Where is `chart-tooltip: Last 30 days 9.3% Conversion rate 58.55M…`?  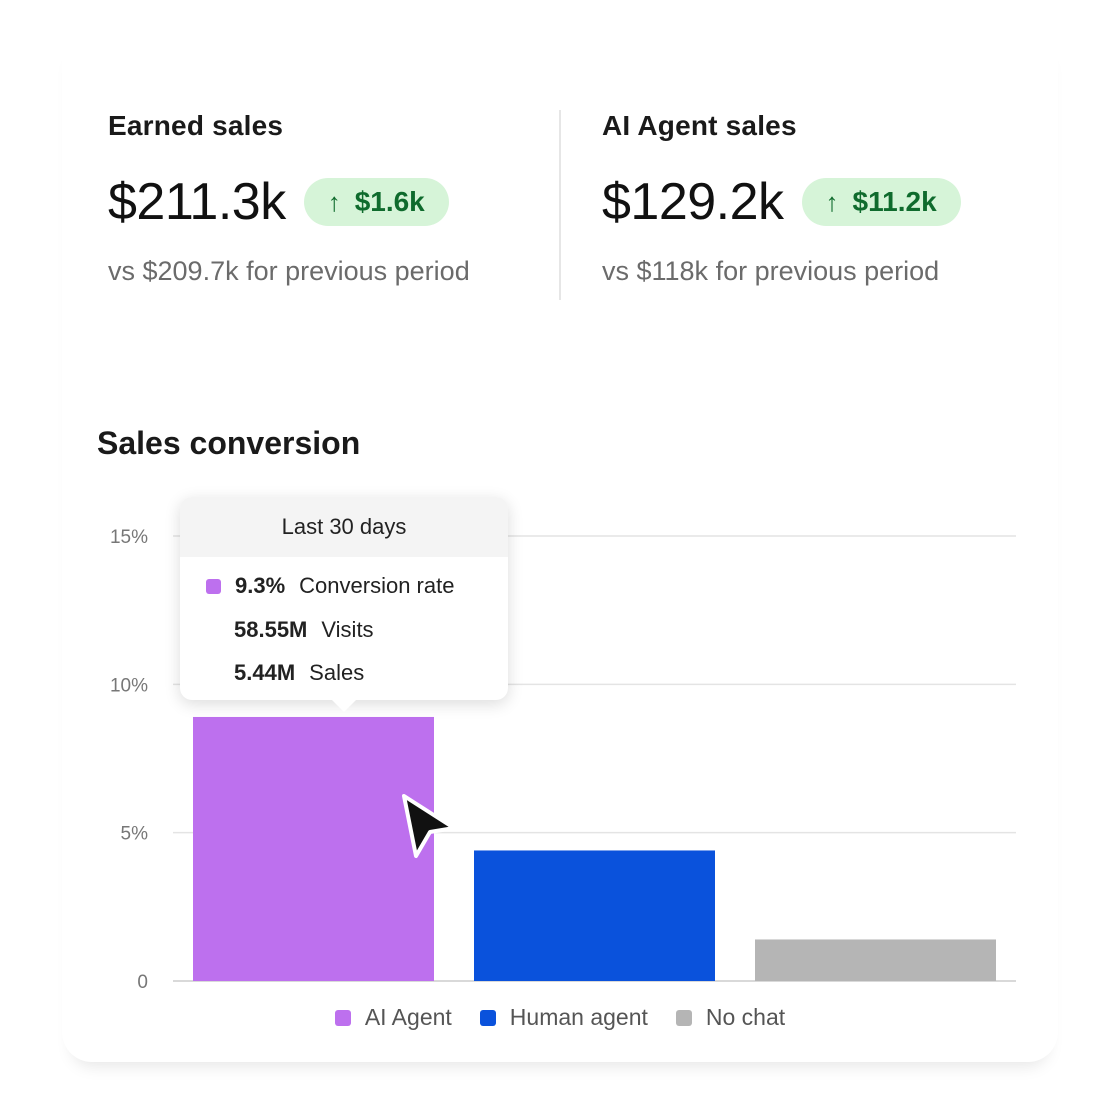 chart-tooltip: Last 30 days 9.3% Conversion rate 58.55M… is located at coordinates (344, 604).